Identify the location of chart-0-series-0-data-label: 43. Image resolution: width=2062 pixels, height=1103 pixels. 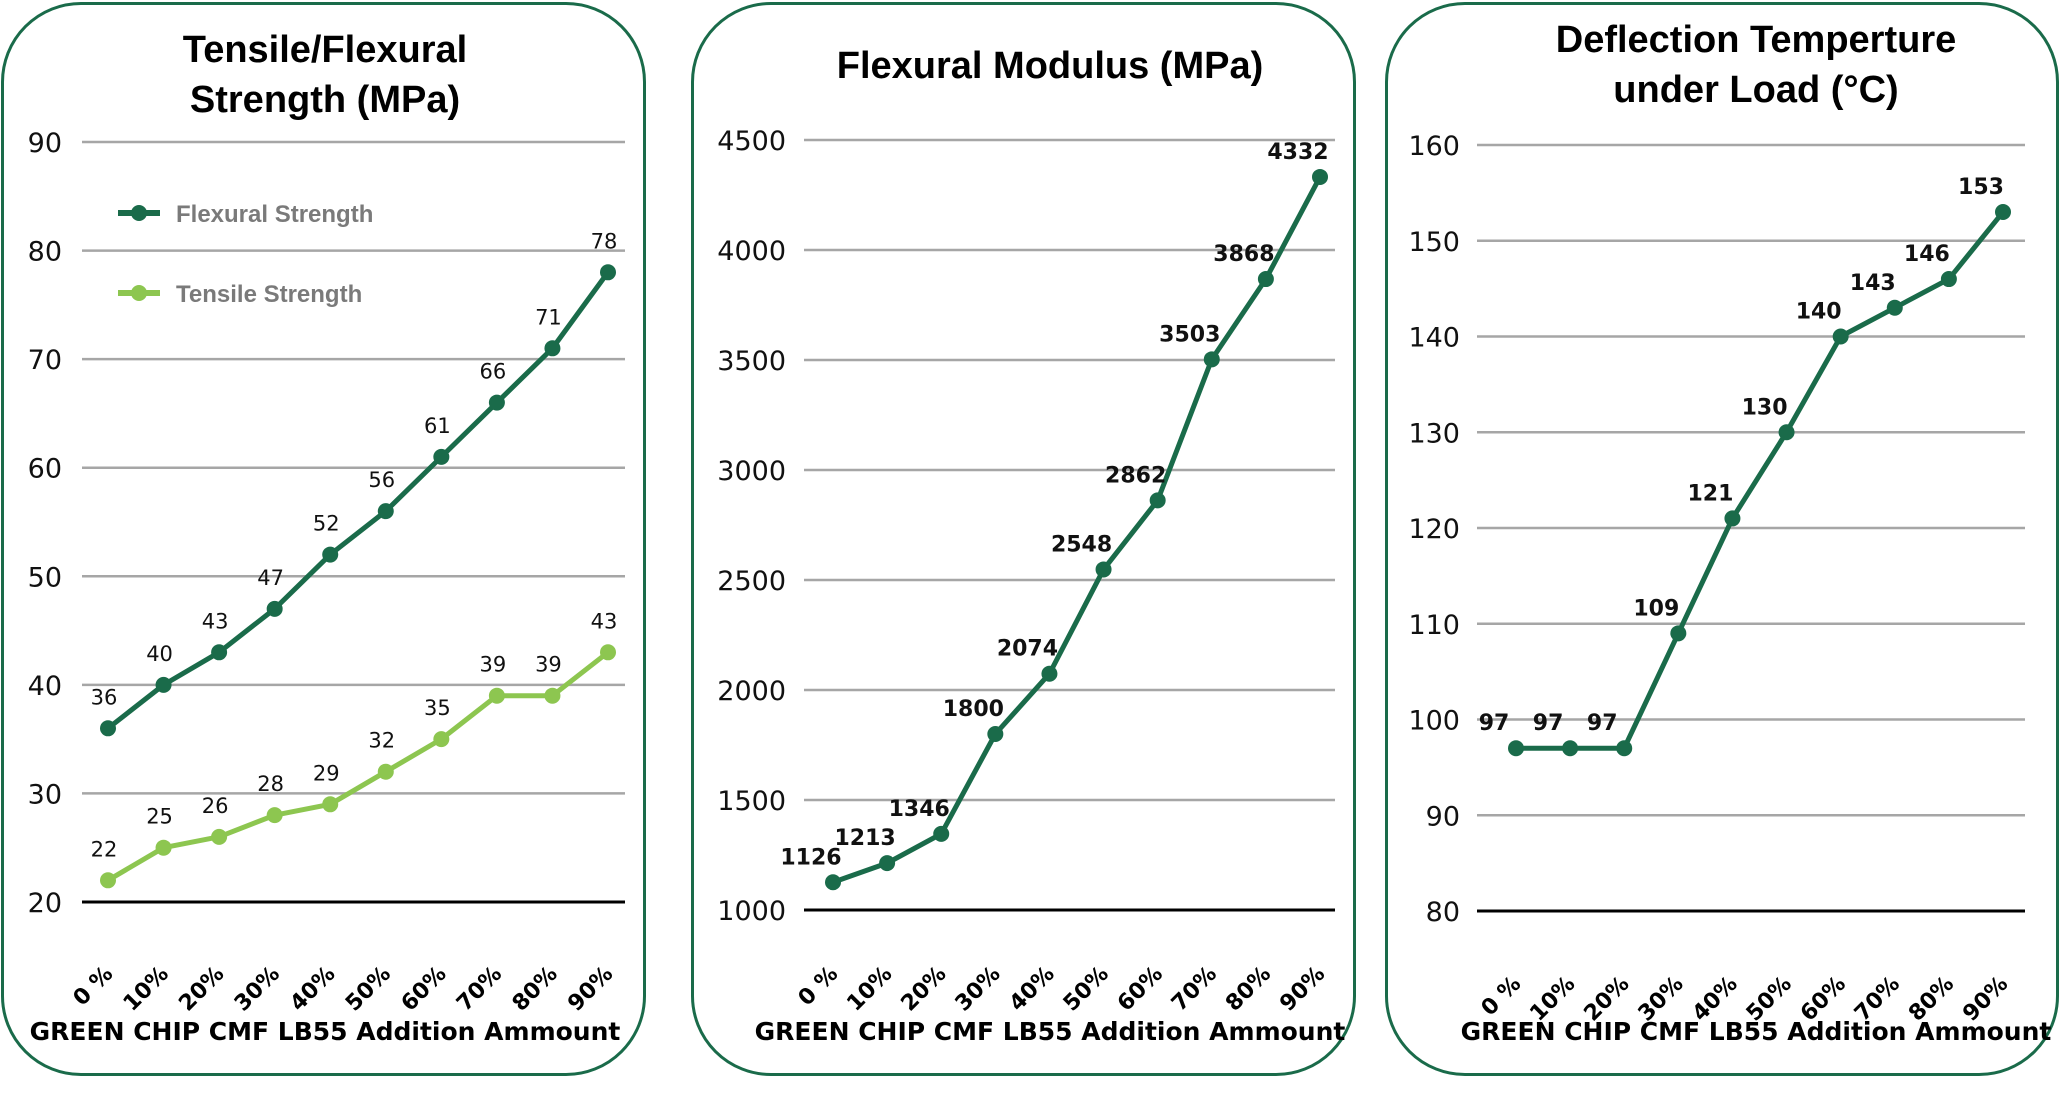
(215, 621).